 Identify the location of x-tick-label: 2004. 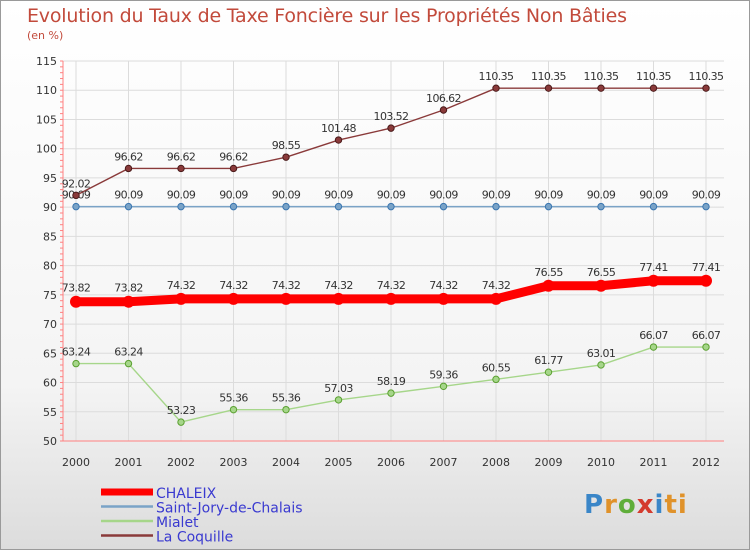
(286, 462).